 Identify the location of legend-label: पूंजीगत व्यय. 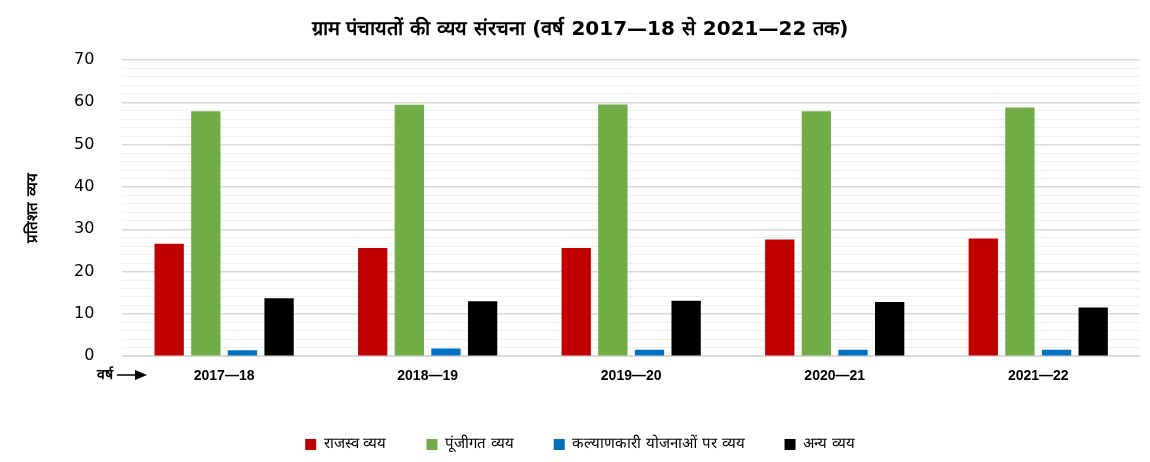
(479, 444).